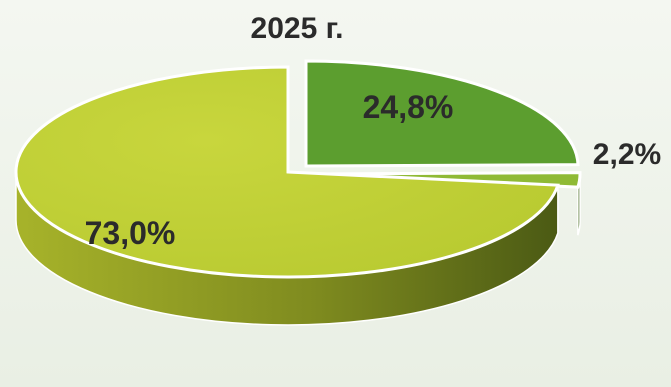 Image resolution: width=671 pixels, height=387 pixels. What do you see at coordinates (297, 28) in the screenshot?
I see `chart-title: 2025 г.` at bounding box center [297, 28].